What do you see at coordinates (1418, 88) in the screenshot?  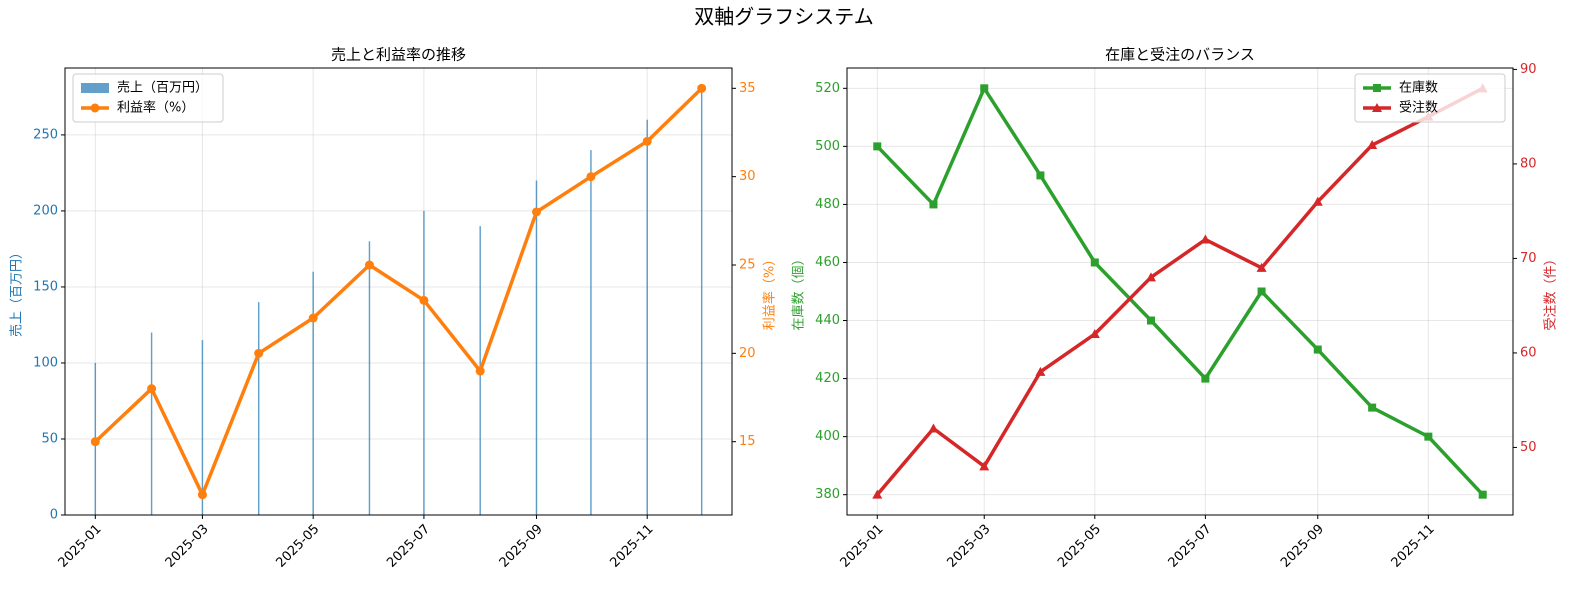 I see `legend-label: 在庫数` at bounding box center [1418, 88].